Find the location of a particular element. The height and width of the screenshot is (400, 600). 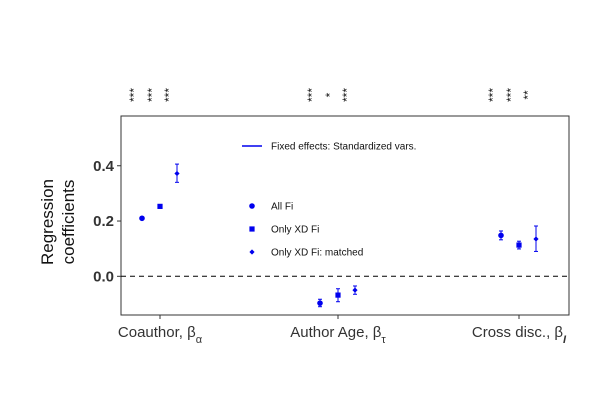

legend-label: All Fi is located at coordinates (282, 207).